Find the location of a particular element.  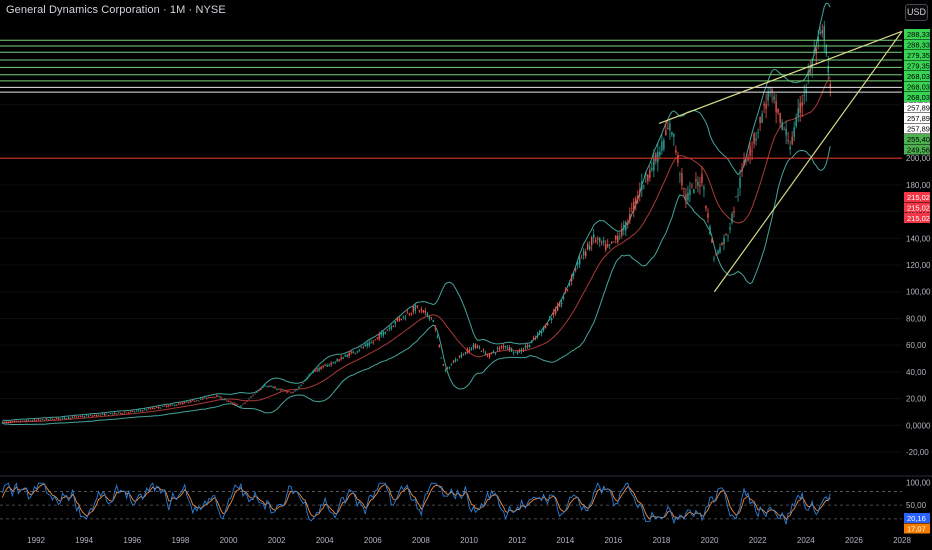

time-tick-label: 2016 is located at coordinates (613, 540).